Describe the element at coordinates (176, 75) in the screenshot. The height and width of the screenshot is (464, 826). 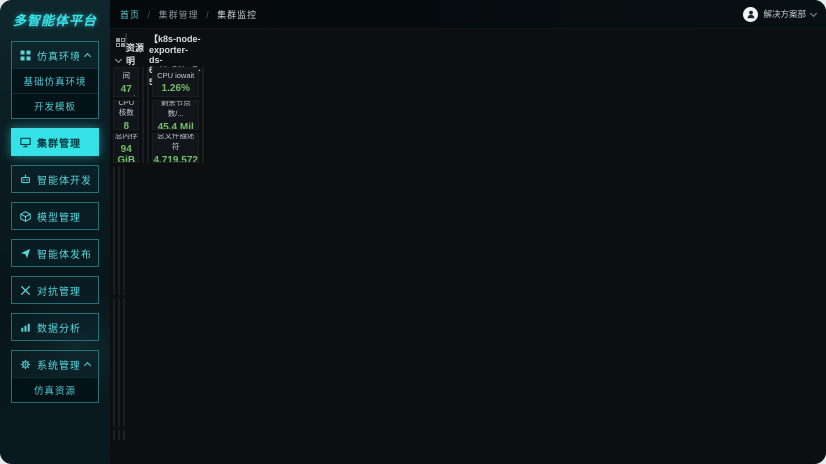
I see `stat-title: CPU iowait` at that location.